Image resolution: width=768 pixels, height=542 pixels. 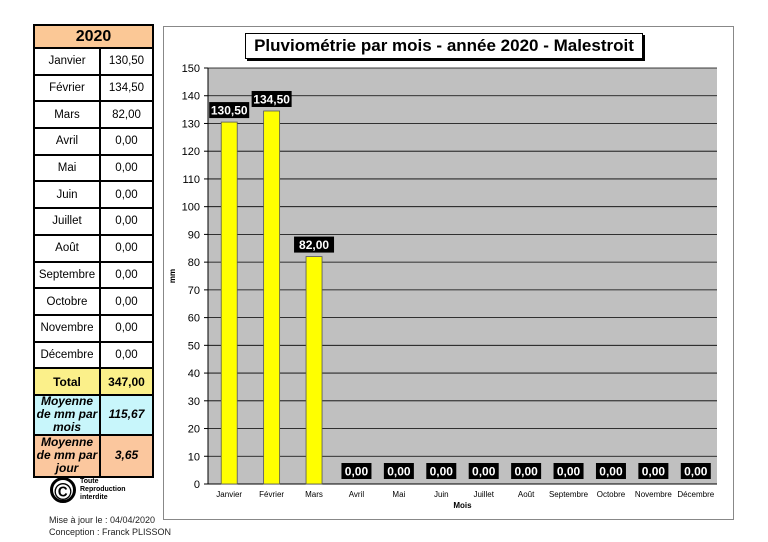 I want to click on data-label: 82,00, so click(x=314, y=245).